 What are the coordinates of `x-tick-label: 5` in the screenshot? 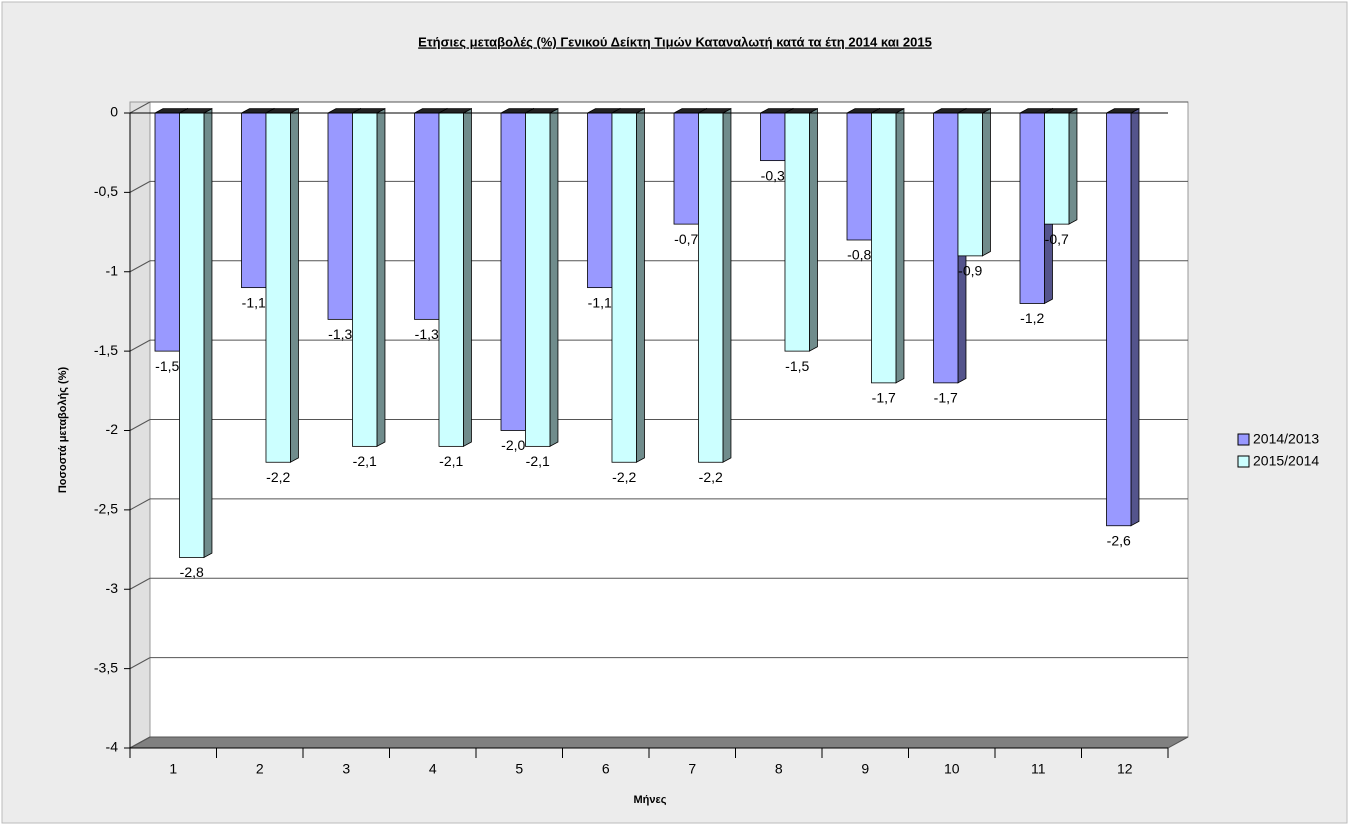 It's located at (519, 769).